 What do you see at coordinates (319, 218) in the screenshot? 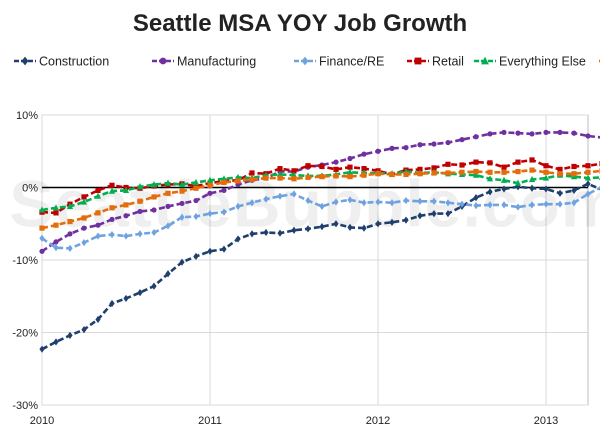
I see `series-finance-re` at bounding box center [319, 218].